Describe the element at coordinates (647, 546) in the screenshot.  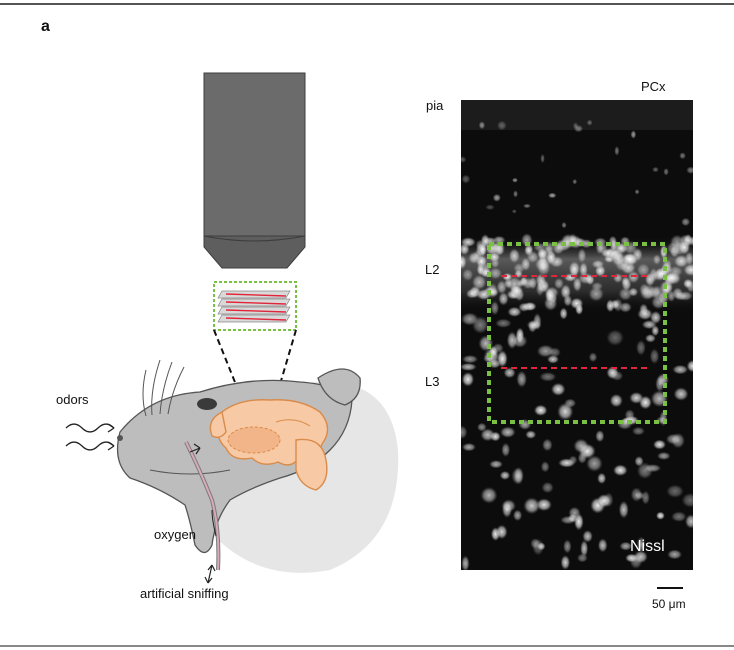
I see `stain-label: Nissl` at that location.